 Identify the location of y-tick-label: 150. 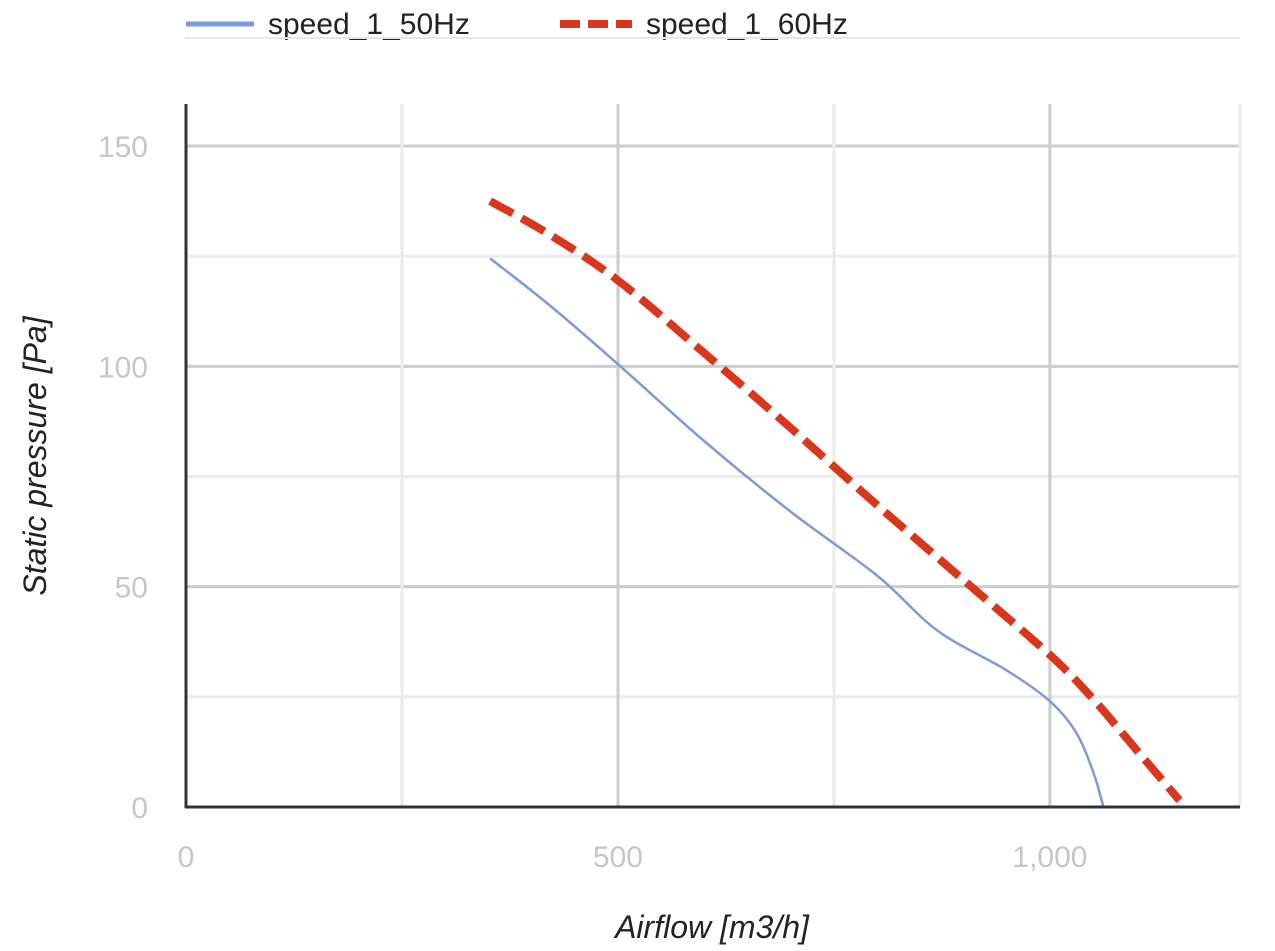
(123, 147).